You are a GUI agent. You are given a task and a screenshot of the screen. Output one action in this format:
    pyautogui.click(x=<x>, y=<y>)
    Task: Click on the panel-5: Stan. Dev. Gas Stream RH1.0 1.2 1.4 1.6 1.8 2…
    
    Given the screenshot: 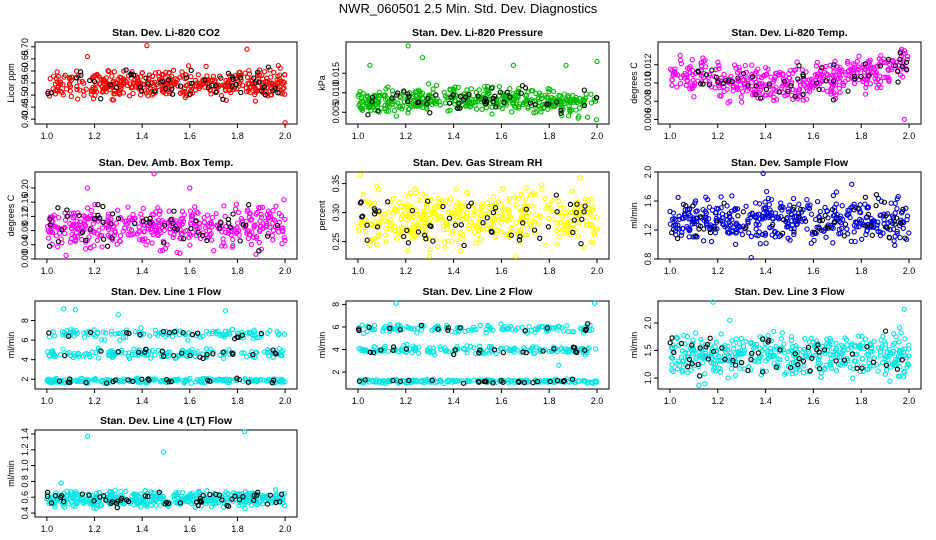 What is the action you would take?
    pyautogui.click(x=463, y=216)
    